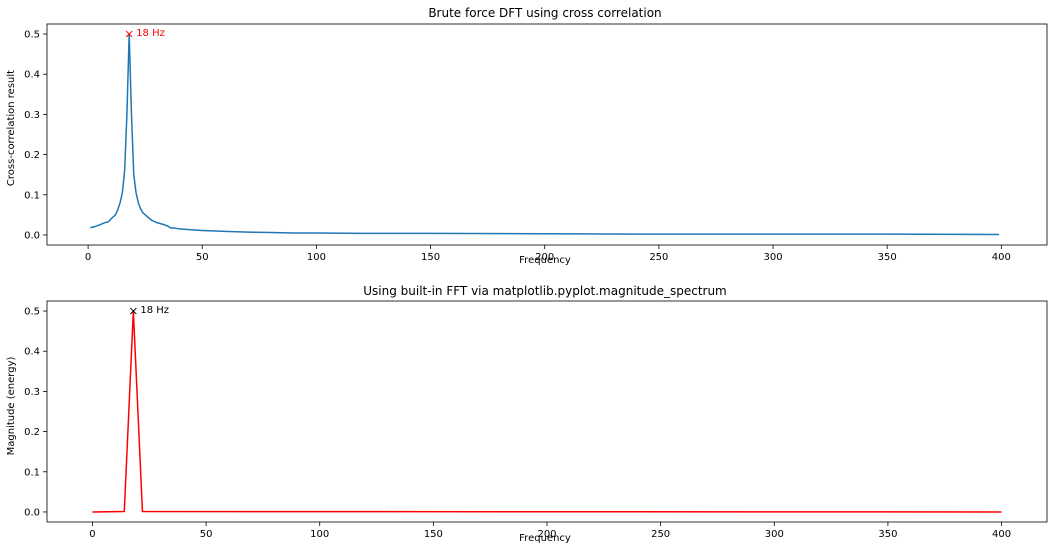 The width and height of the screenshot is (1054, 550). I want to click on y-axis-label: Magnitude (energy), so click(11, 406).